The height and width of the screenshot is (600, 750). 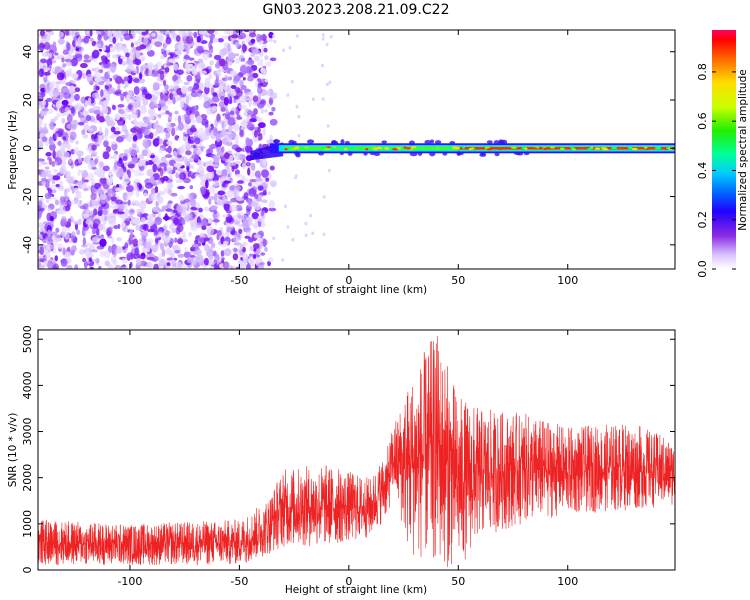 What do you see at coordinates (458, 581) in the screenshot?
I see `x-tick-label: 50` at bounding box center [458, 581].